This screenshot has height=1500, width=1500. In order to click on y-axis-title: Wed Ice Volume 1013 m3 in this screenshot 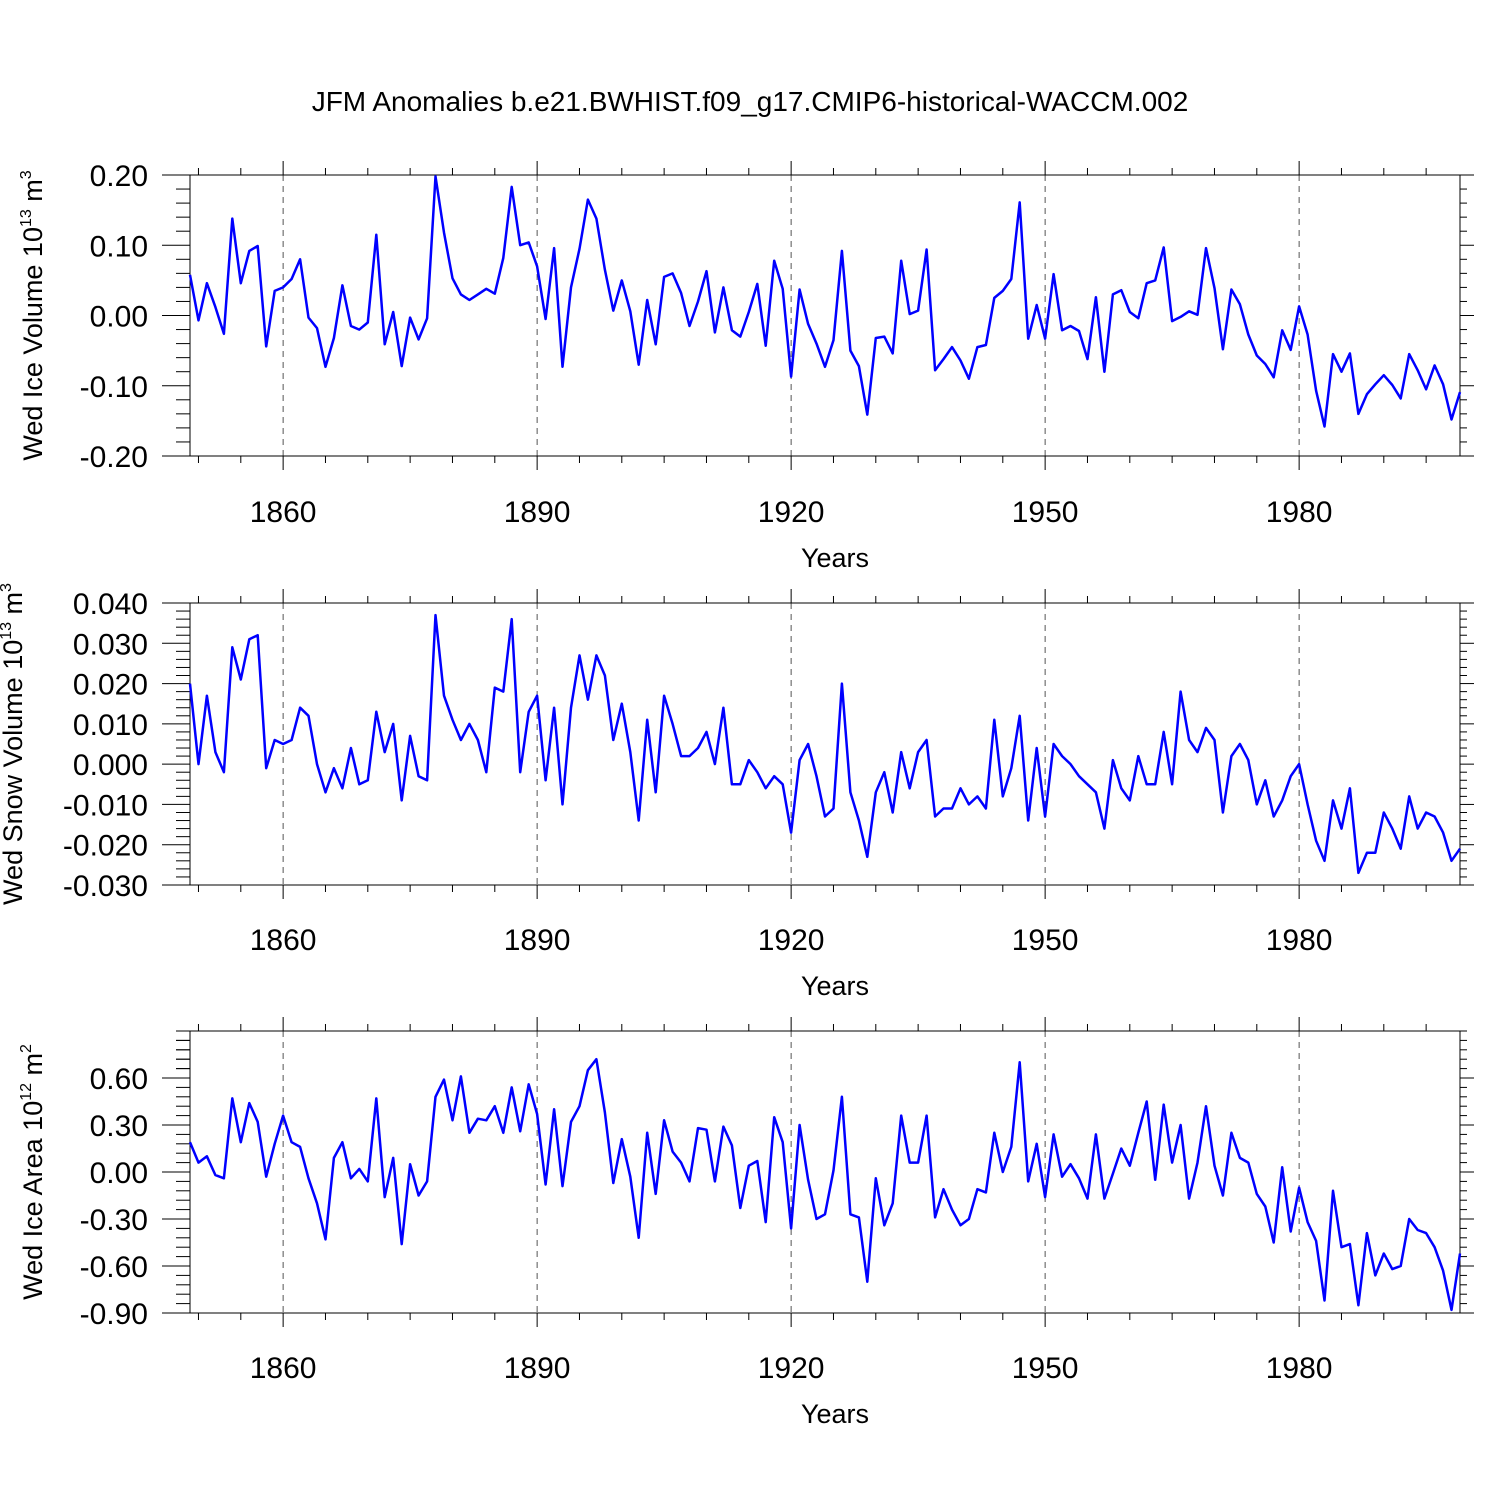, I will do `click(33, 315)`.